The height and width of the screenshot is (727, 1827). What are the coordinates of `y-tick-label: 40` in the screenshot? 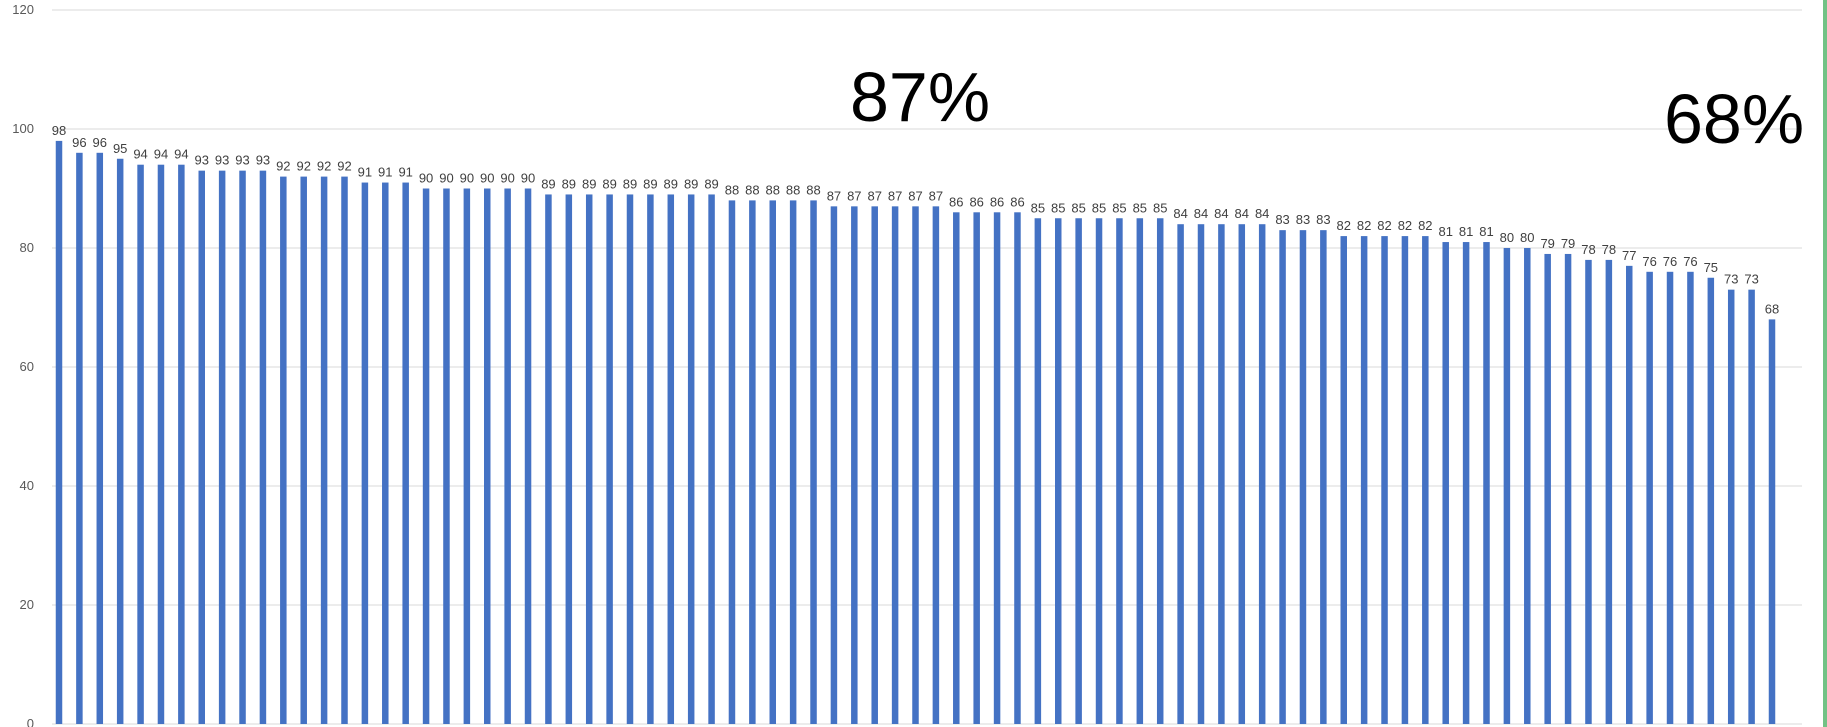 It's located at (27, 485).